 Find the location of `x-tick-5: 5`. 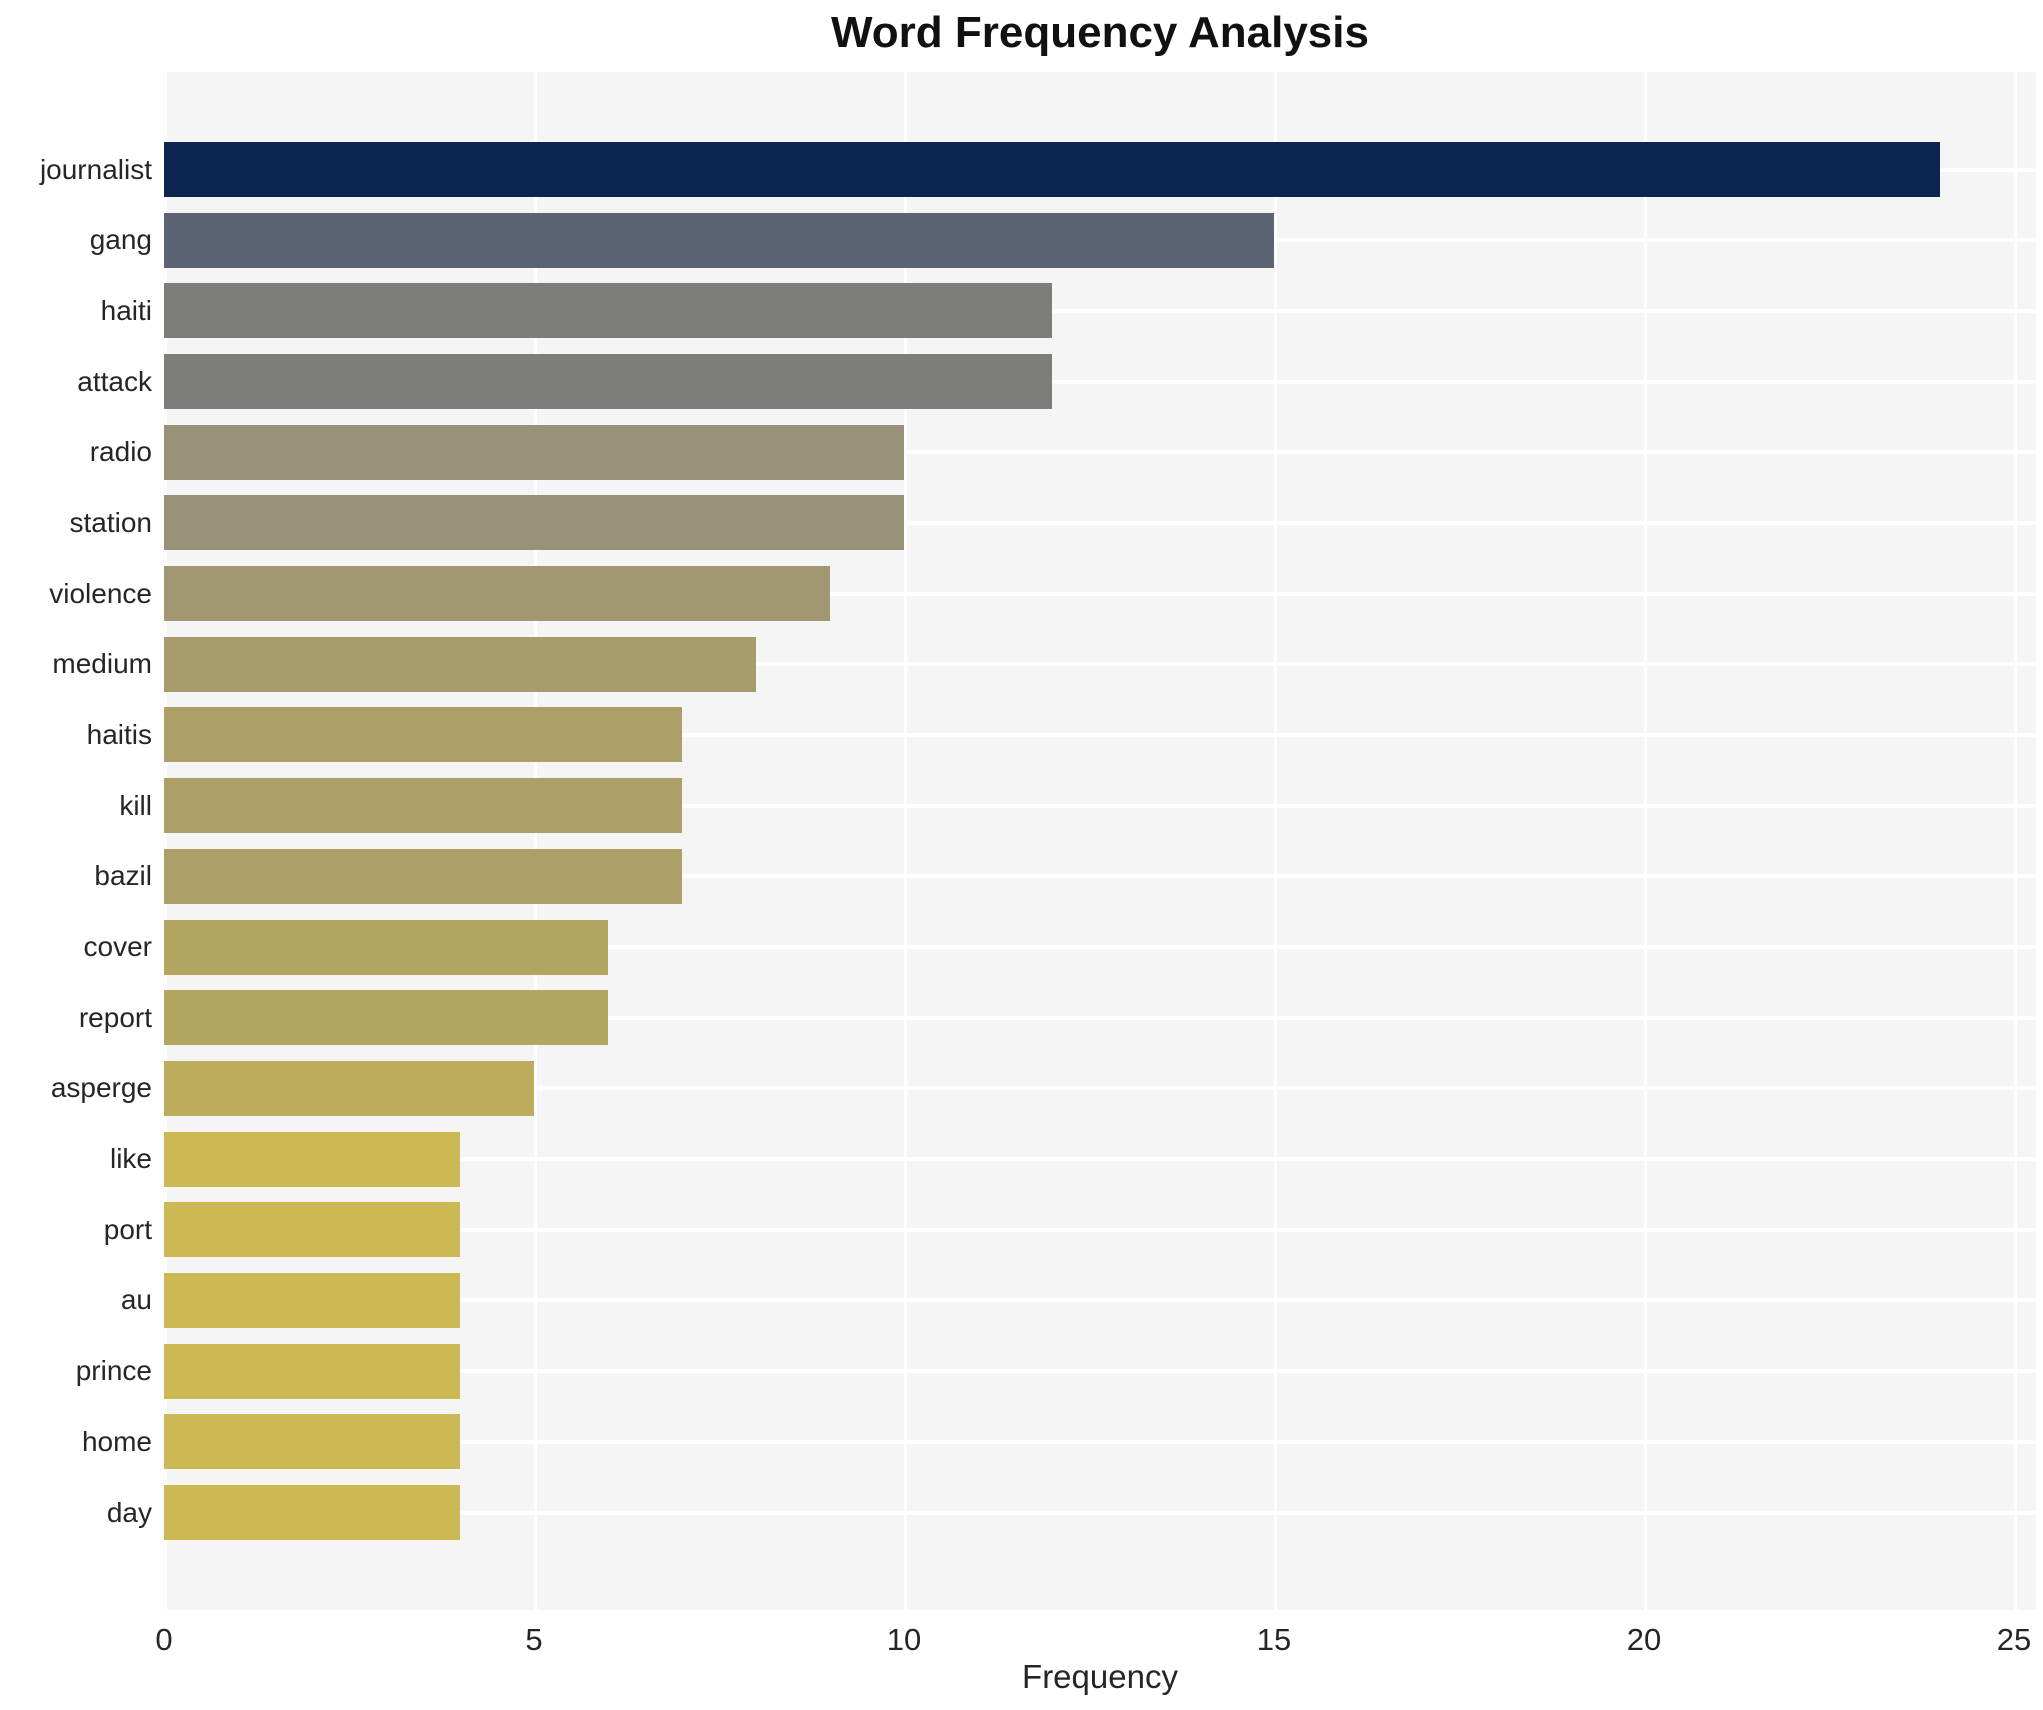

x-tick-5: 5 is located at coordinates (534, 1639).